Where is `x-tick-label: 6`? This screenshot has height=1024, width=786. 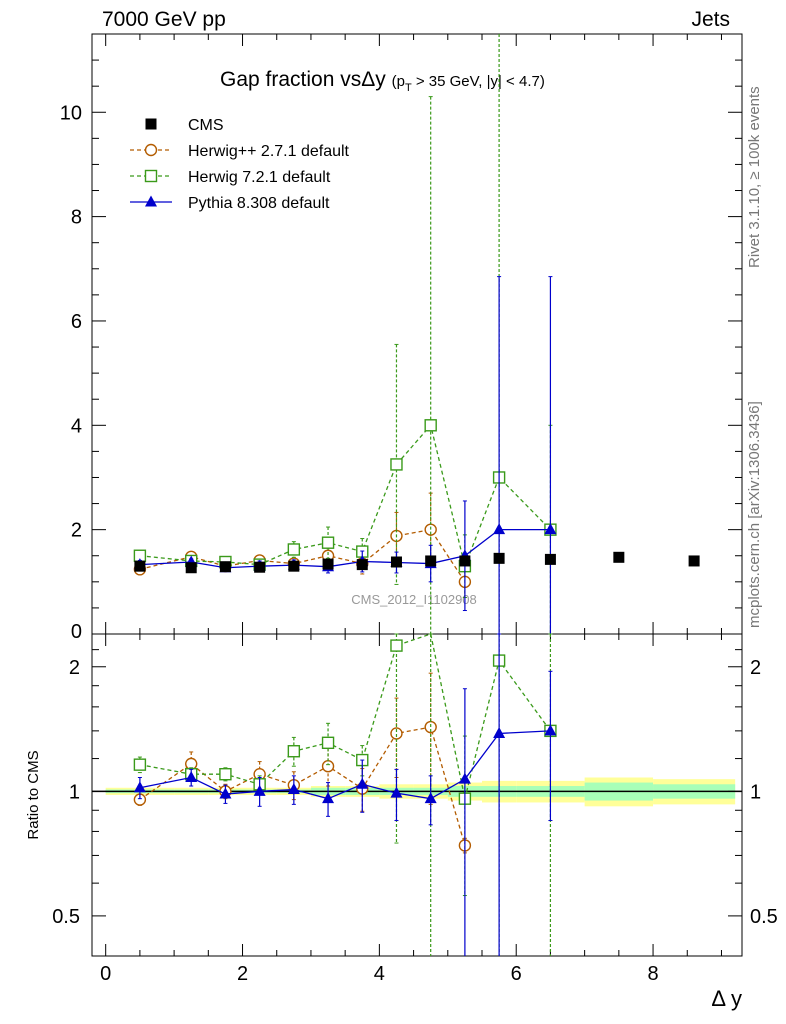
x-tick-label: 6 is located at coordinates (516, 974).